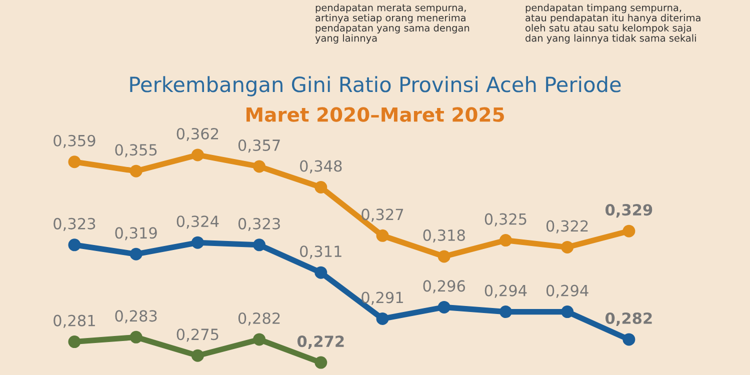  I want to click on data-label: 0,324, so click(197, 222).